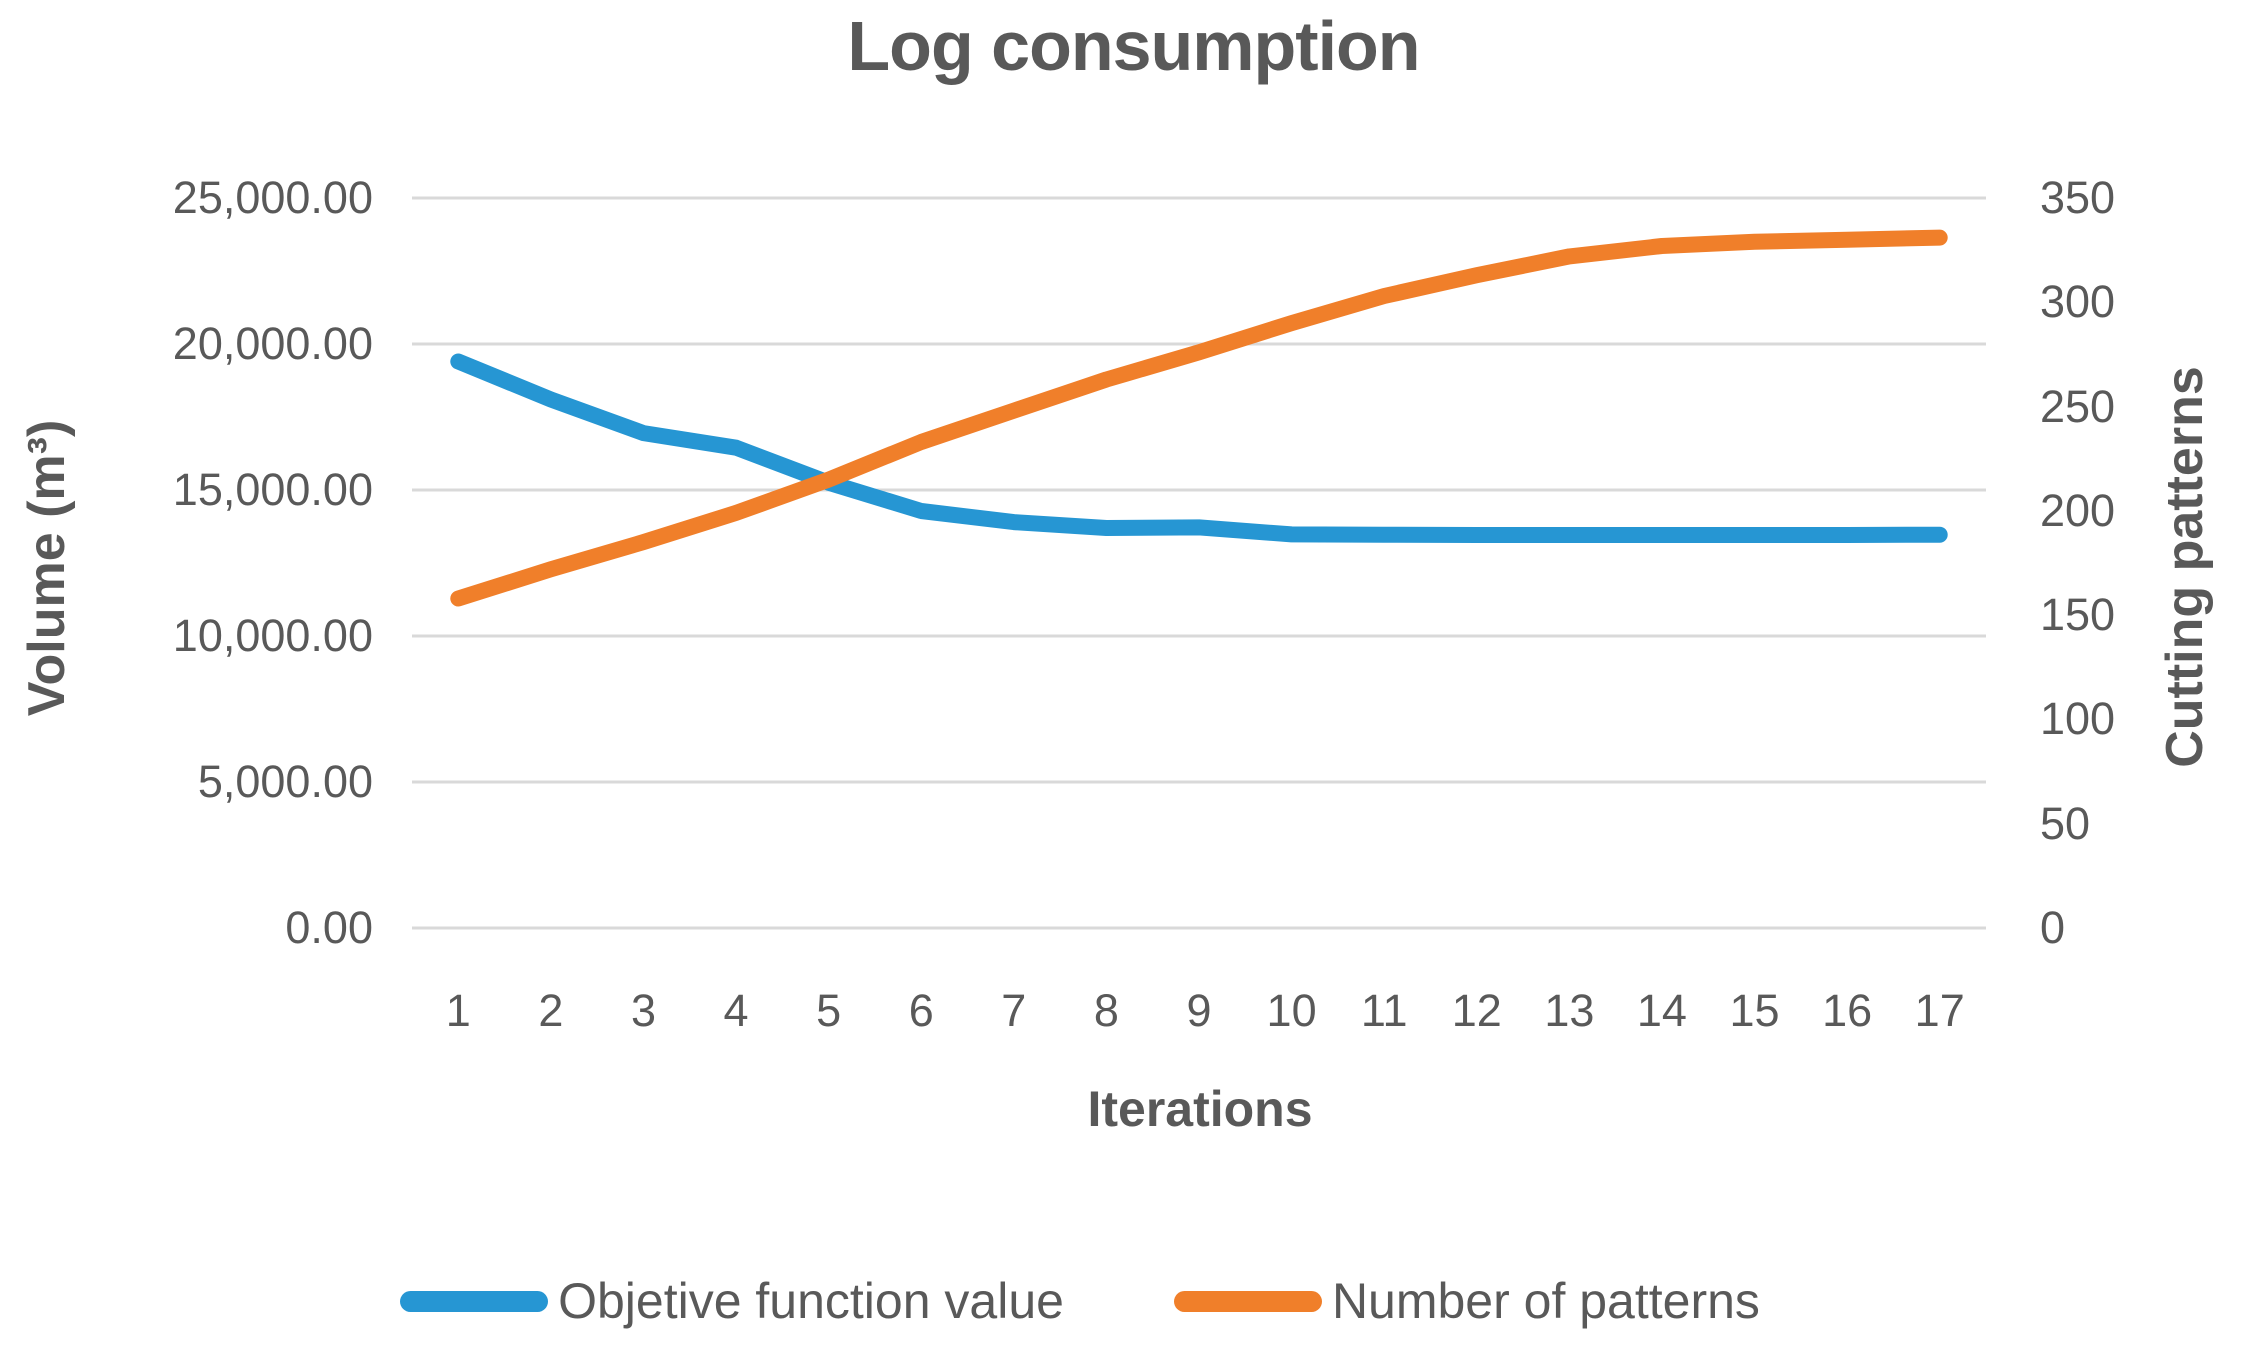  Describe the element at coordinates (1545, 1301) in the screenshot. I see `legend-label: Number of patterns` at that location.